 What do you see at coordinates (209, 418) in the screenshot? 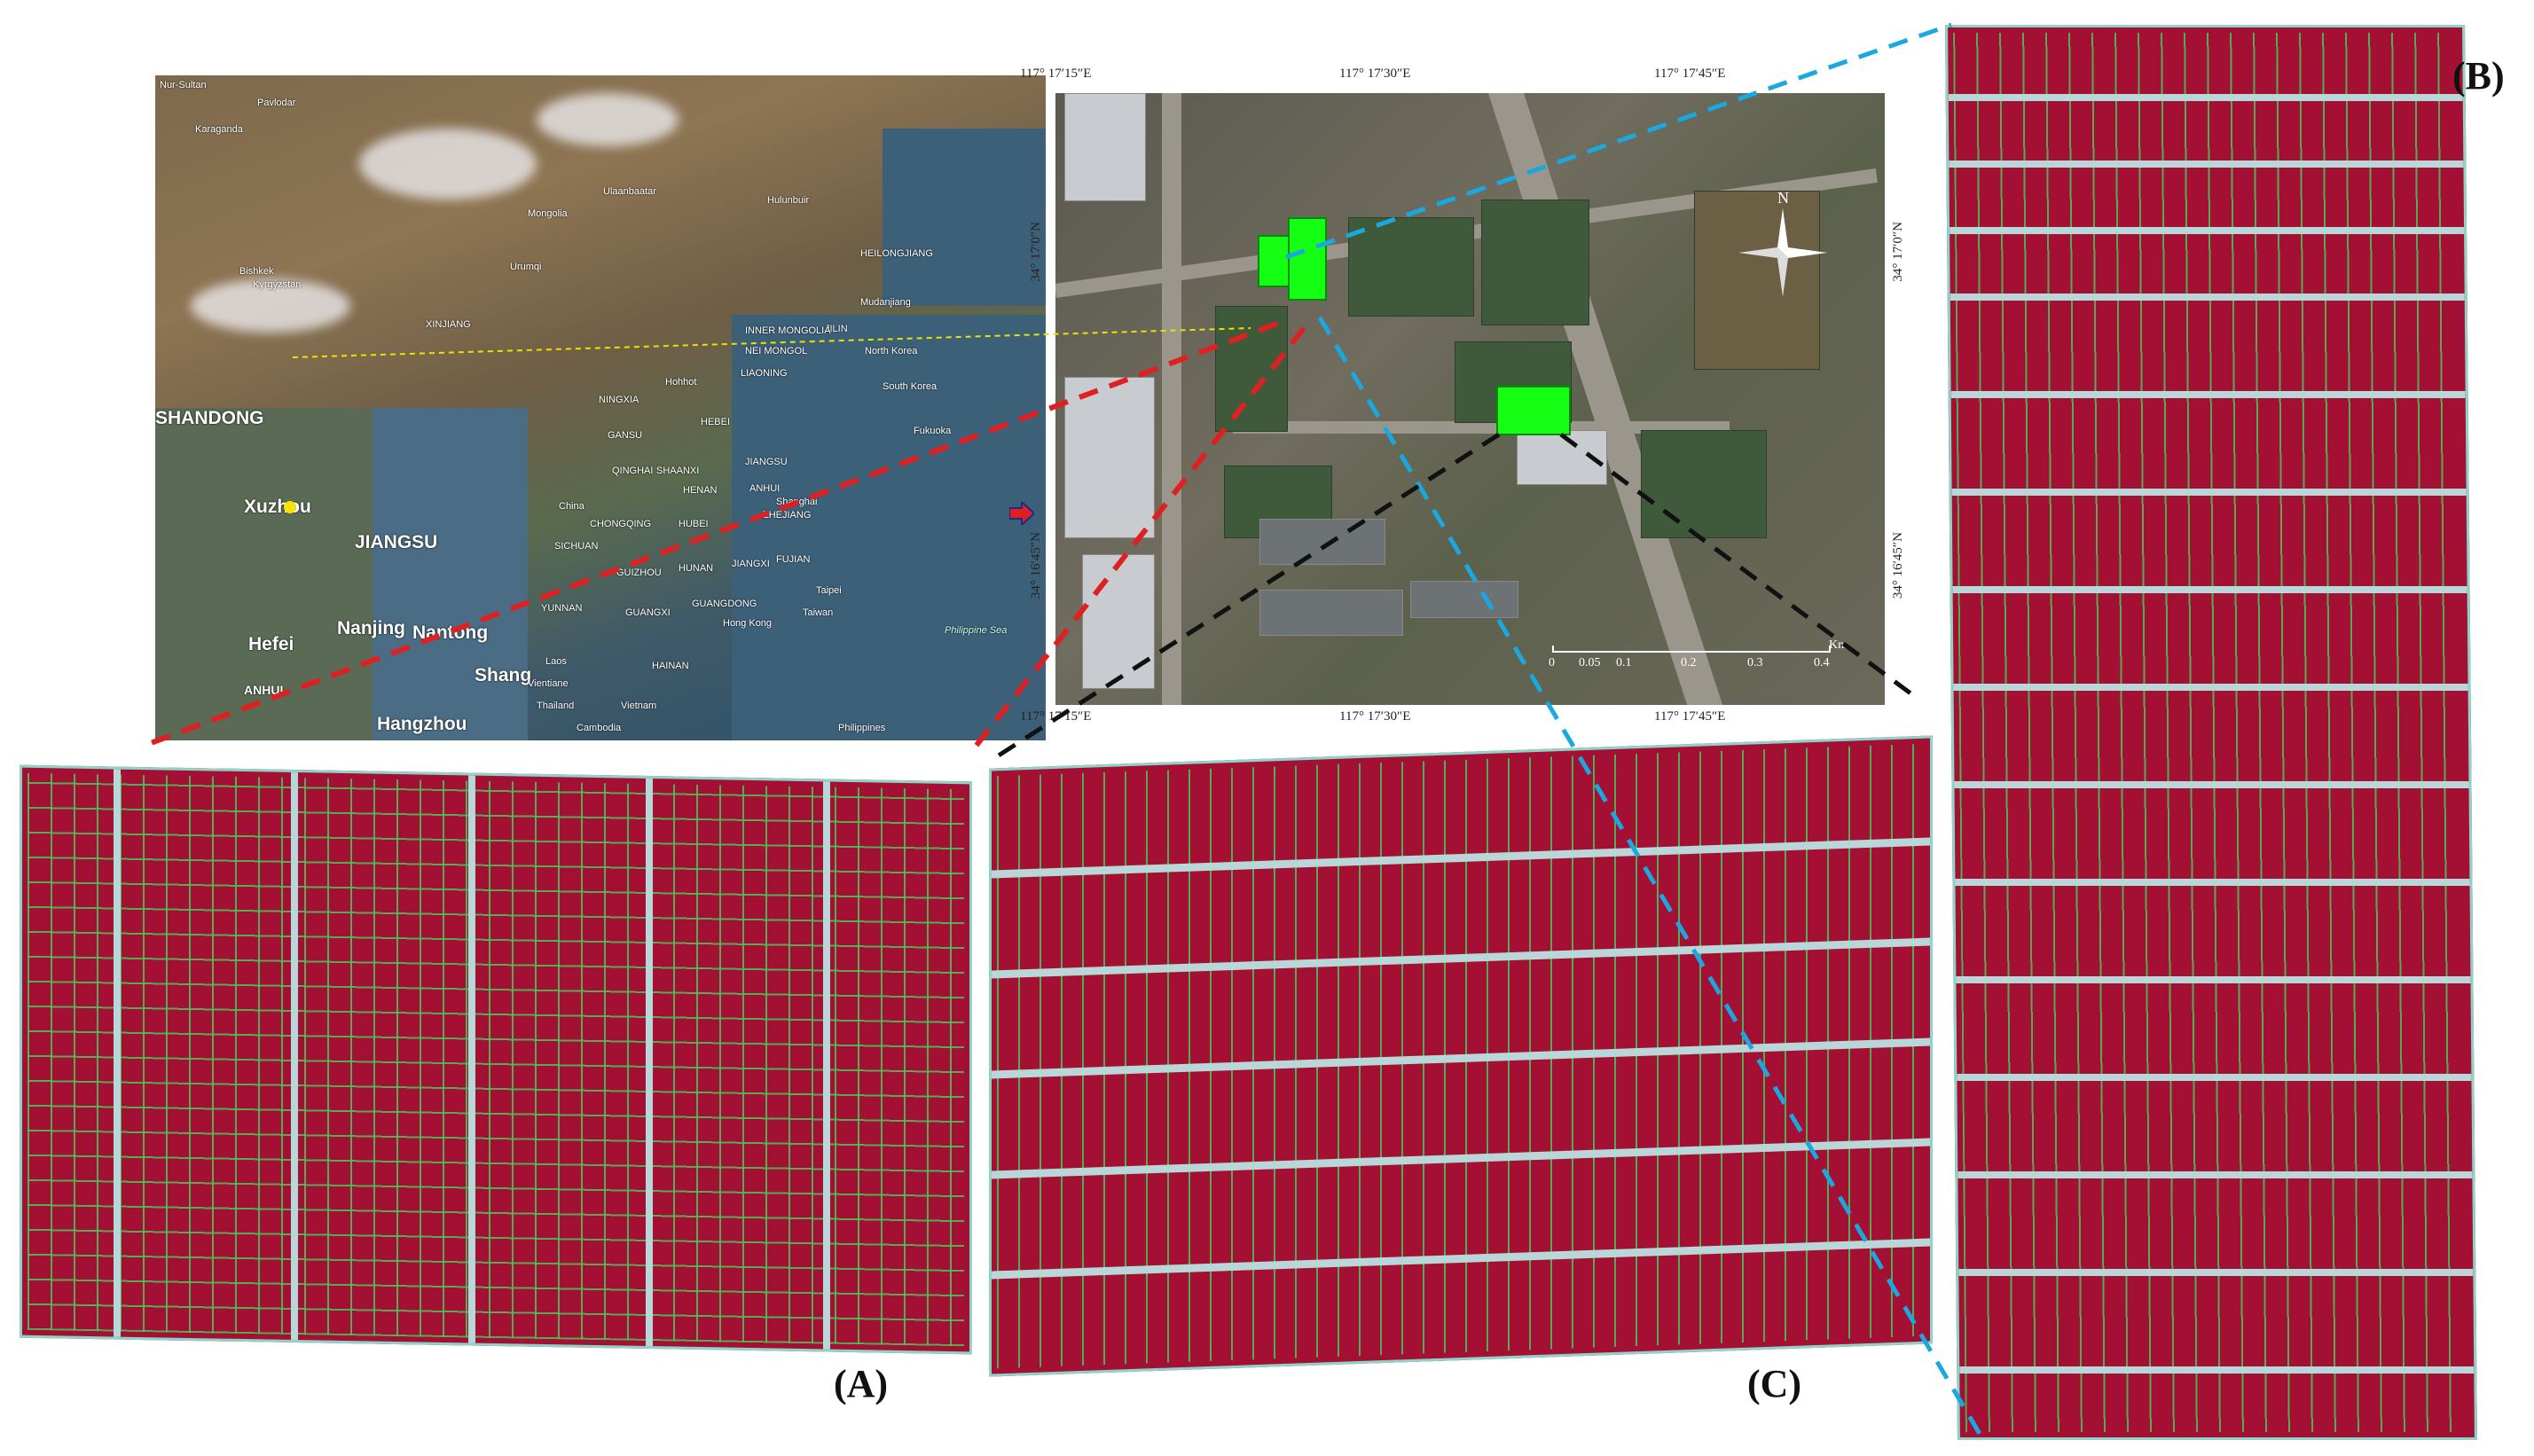
I see `inset-shandong-label: SHANDONG` at bounding box center [209, 418].